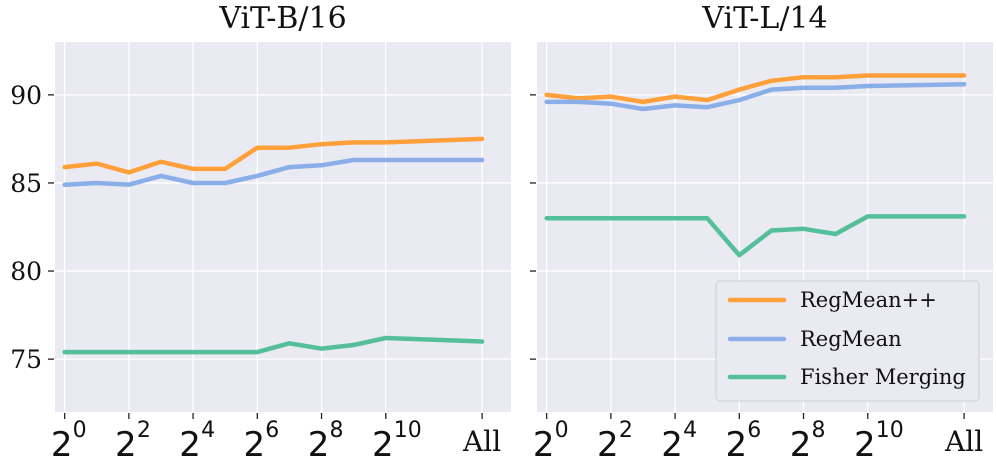 The image size is (996, 466). I want to click on chart-title: ViT-L/14, so click(764, 18).